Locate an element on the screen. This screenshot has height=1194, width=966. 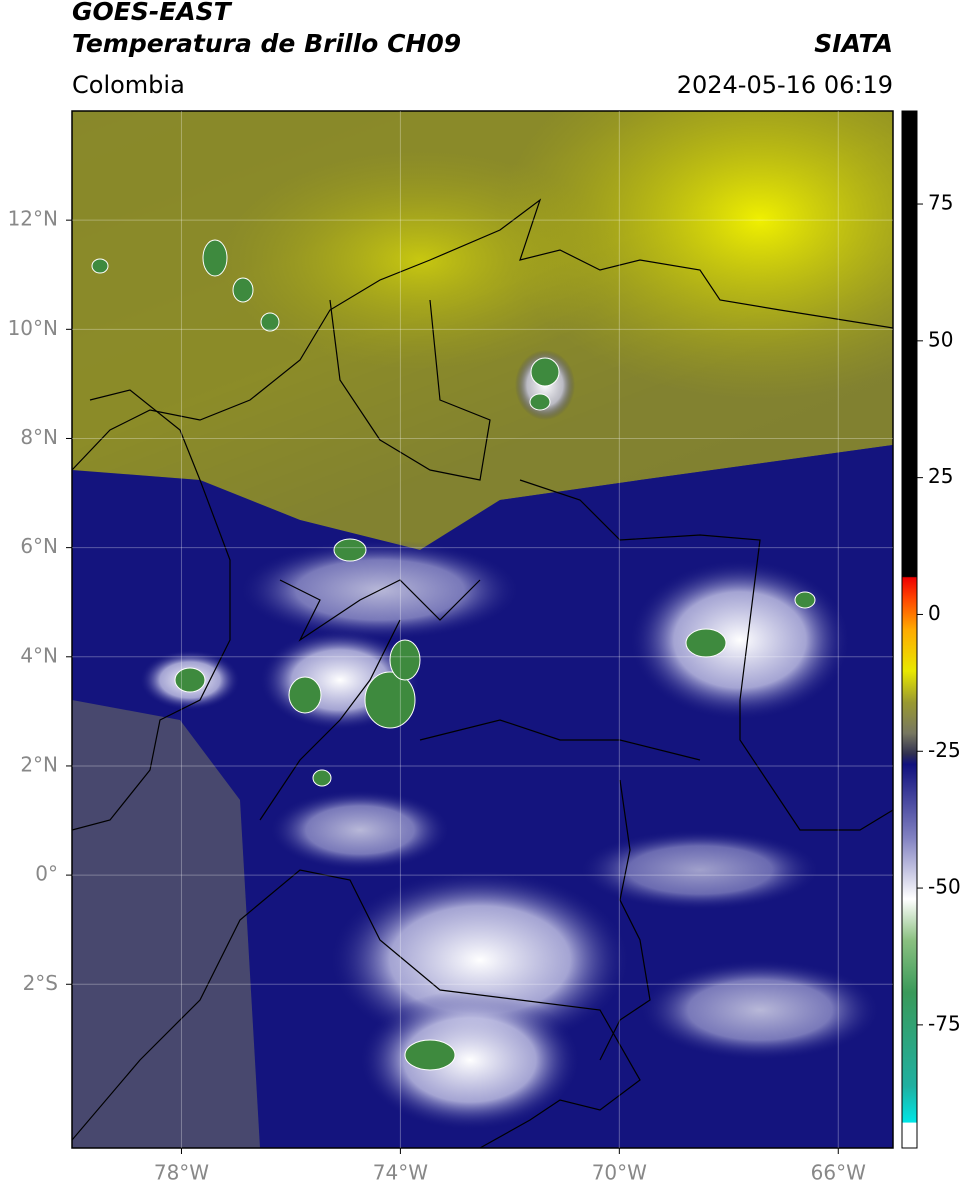
y-tick-label: 2°N is located at coordinates (39, 764).